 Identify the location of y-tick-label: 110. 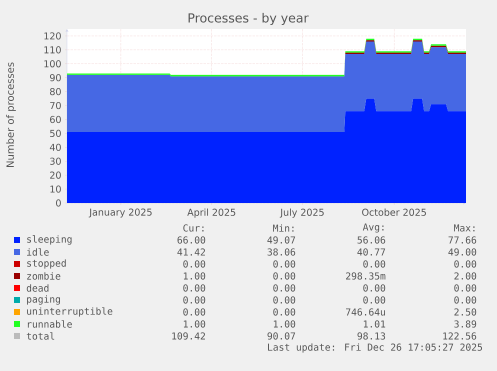
(52, 50).